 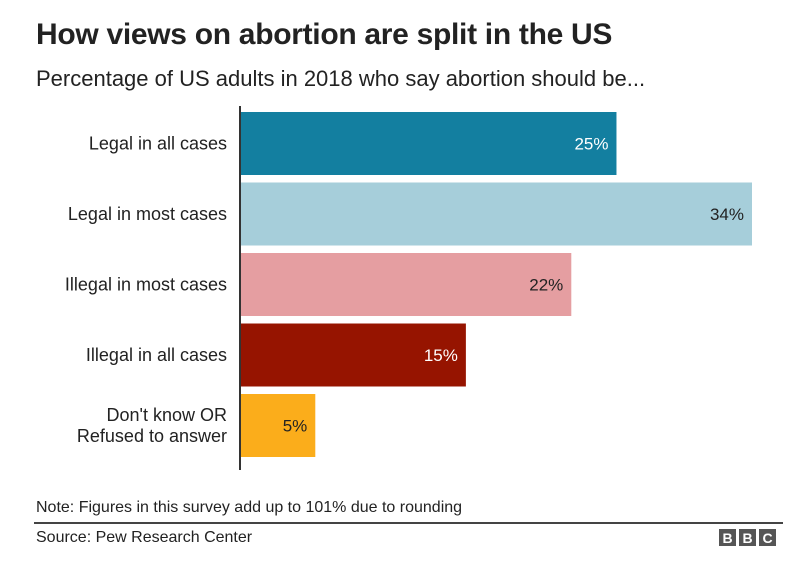 I want to click on bbc-logo: B B C, so click(x=747, y=537).